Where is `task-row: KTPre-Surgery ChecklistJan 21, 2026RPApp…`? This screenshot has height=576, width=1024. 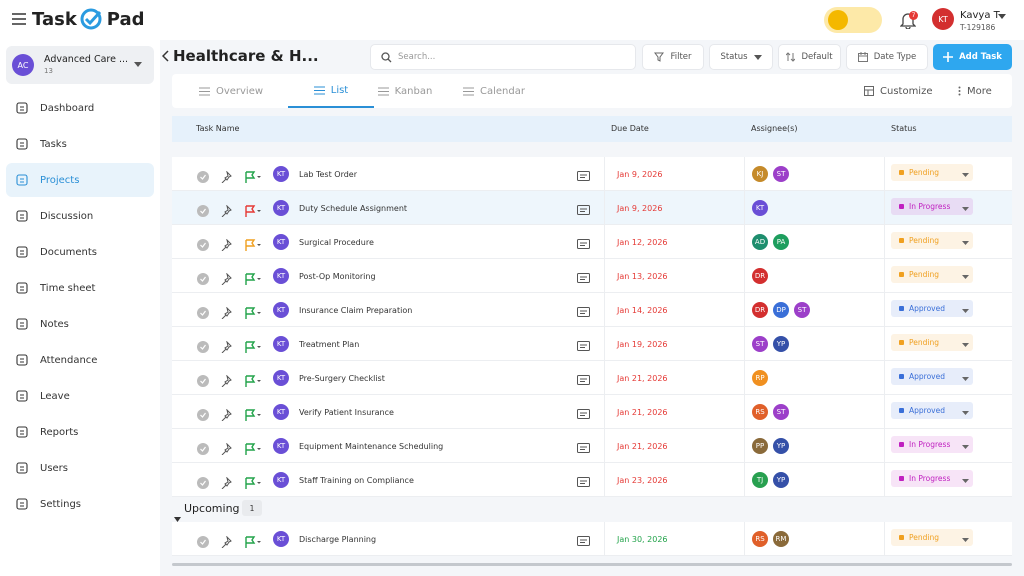
task-row: KTPre-Surgery ChecklistJan 21, 2026RPApp… is located at coordinates (592, 378).